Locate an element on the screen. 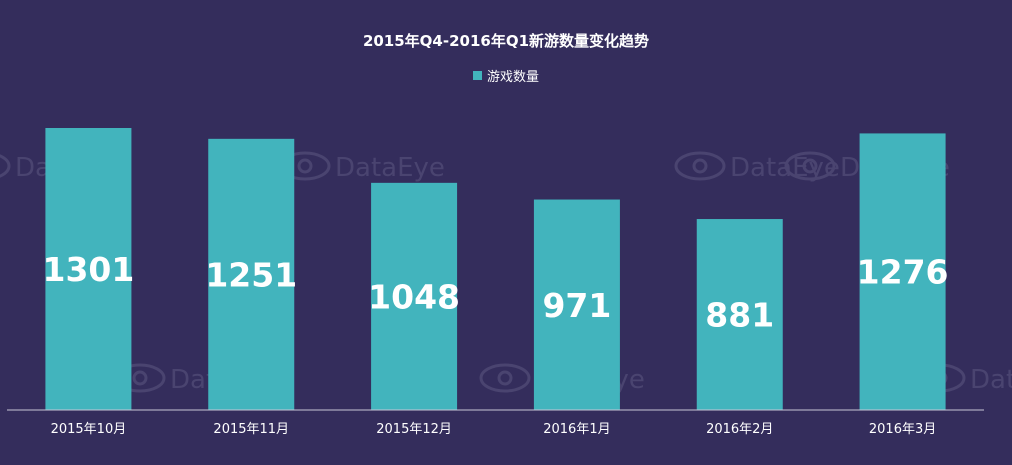  x-tick-label: 2016年1月 is located at coordinates (576, 429).